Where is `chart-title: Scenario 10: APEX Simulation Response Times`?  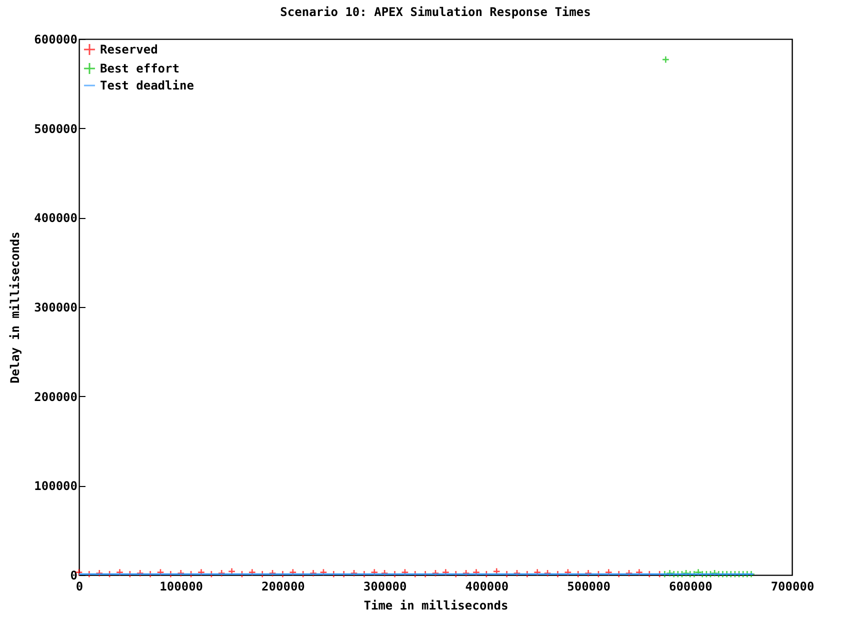
chart-title: Scenario 10: APEX Simulation Response Times is located at coordinates (435, 12).